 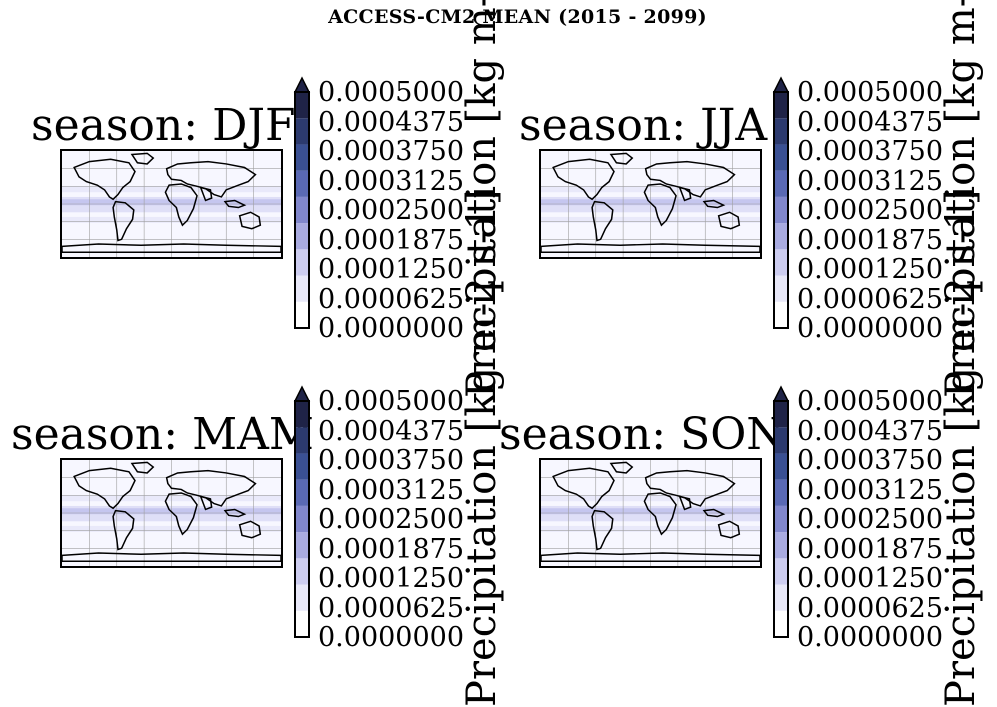 I want to click on gridlines, so click(x=171, y=513).